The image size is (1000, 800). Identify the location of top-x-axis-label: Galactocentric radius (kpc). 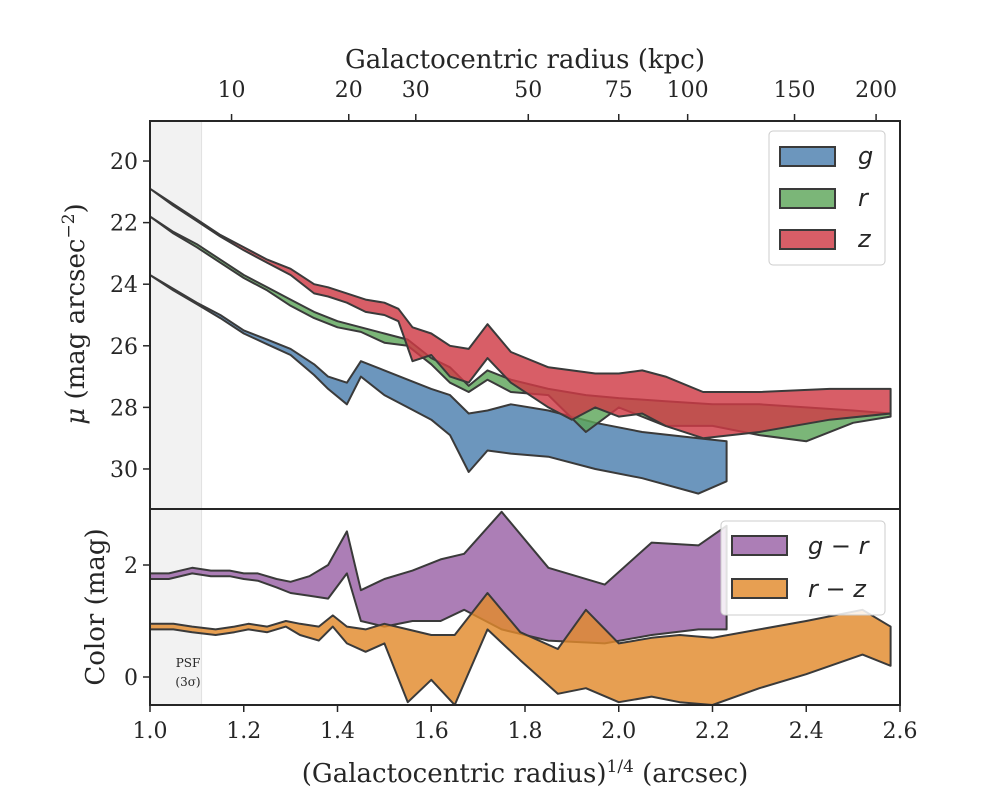
(525, 60).